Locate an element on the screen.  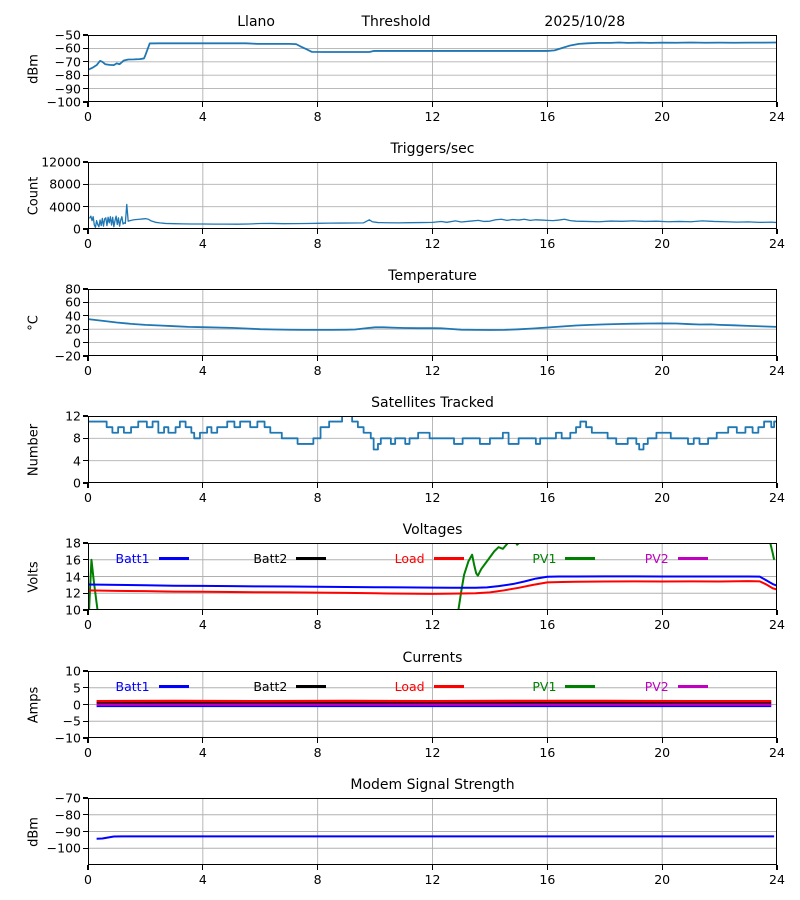
y-tick-label: 8000 is located at coordinates (65, 184).